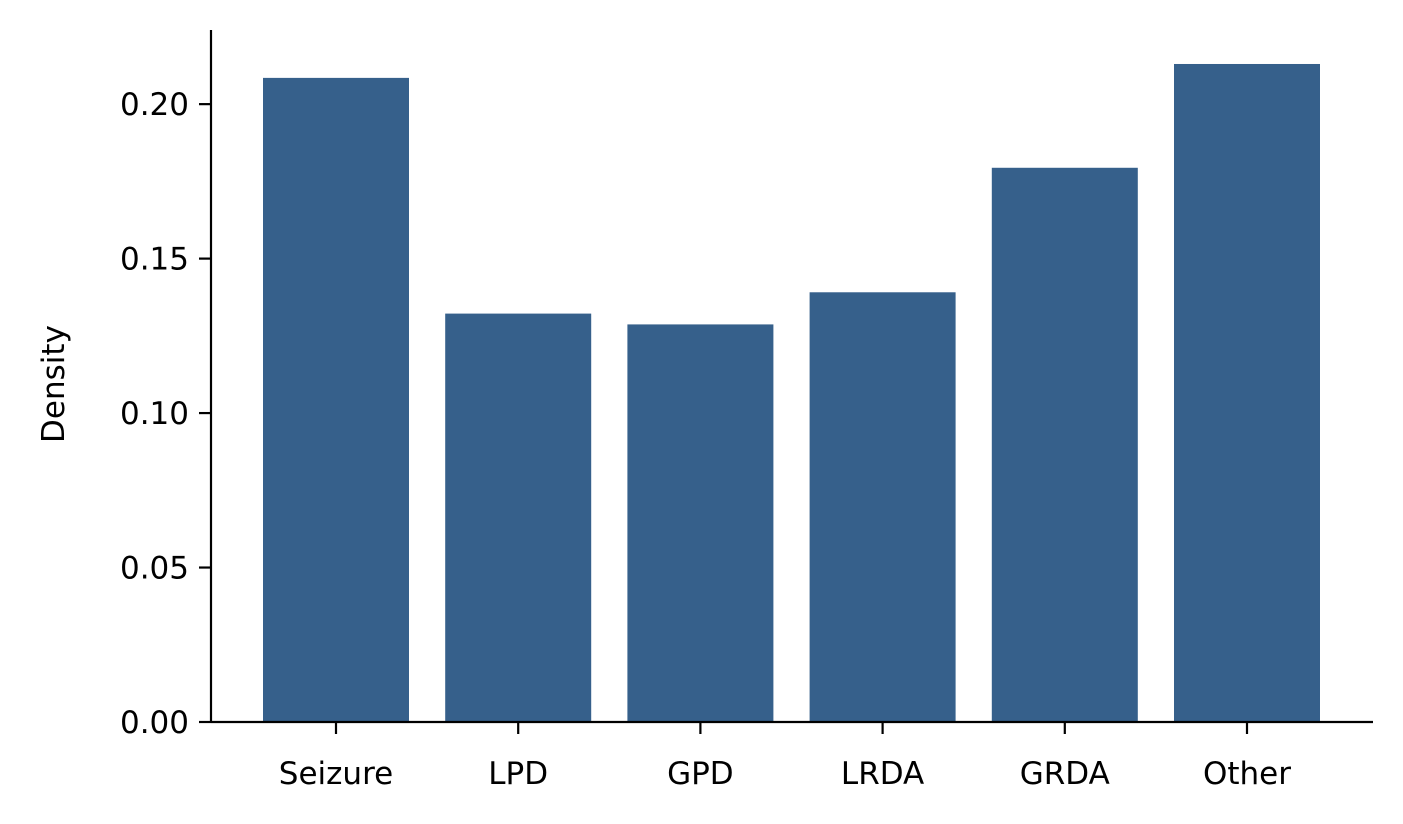 The width and height of the screenshot is (1403, 824). Describe the element at coordinates (1247, 774) in the screenshot. I see `x-tick-label: Other` at that location.